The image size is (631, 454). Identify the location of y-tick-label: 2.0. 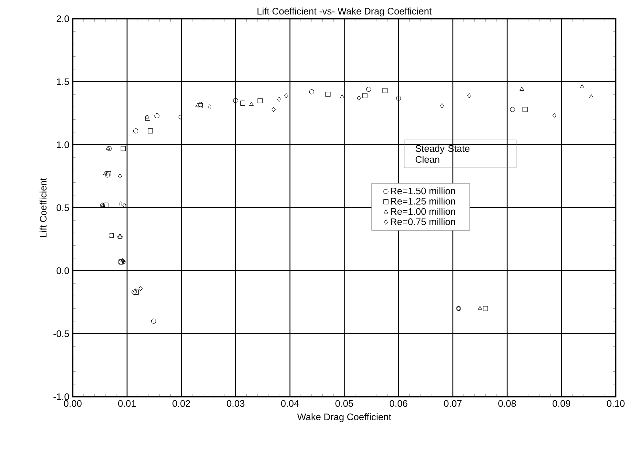
(63, 19).